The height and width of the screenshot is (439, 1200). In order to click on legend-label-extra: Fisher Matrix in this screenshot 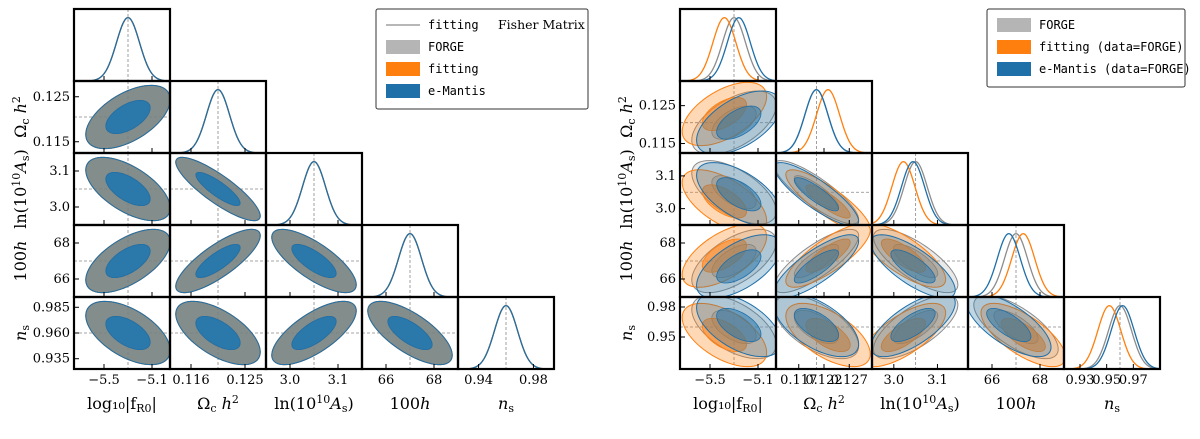, I will do `click(541, 24)`.